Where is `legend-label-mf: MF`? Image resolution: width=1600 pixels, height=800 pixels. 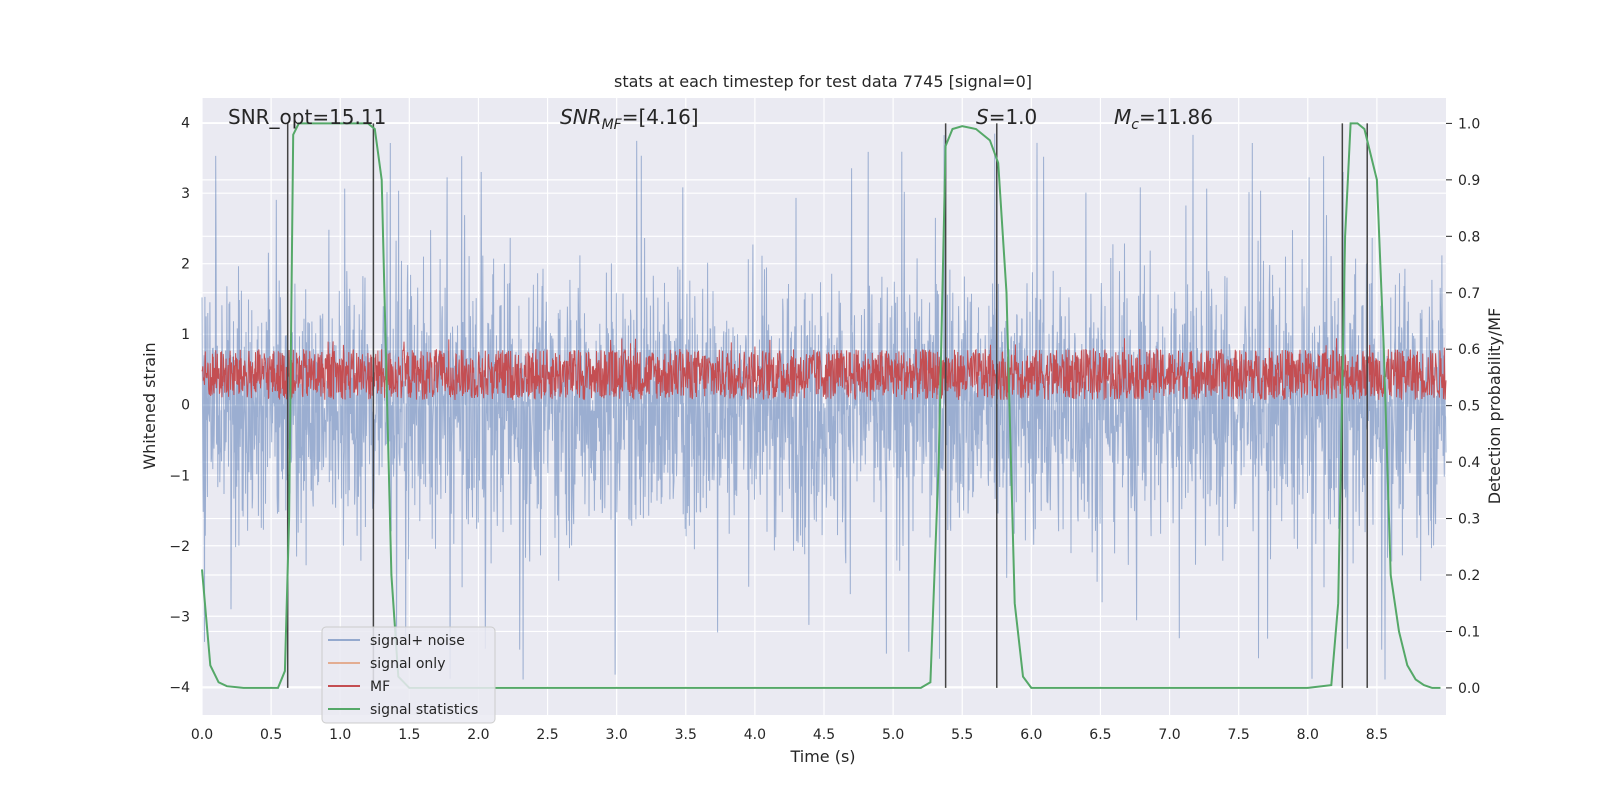
legend-label-mf: MF is located at coordinates (380, 687).